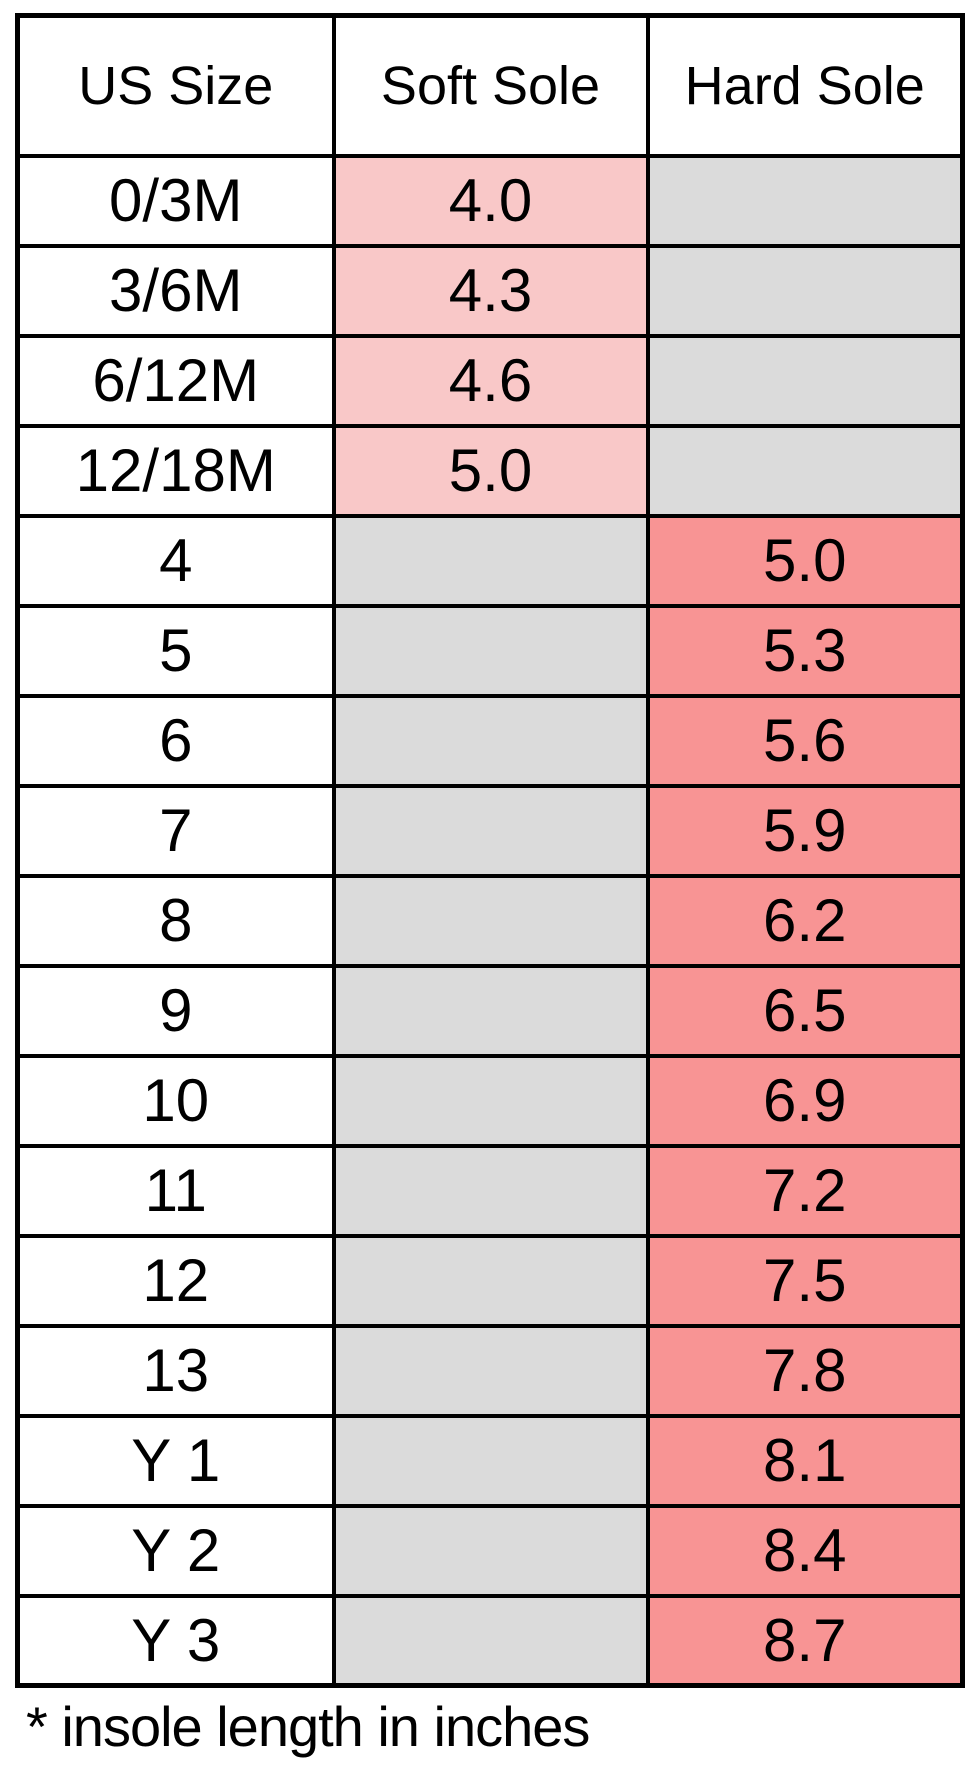  Describe the element at coordinates (175, 650) in the screenshot. I see `us-size-cell: 5` at that location.